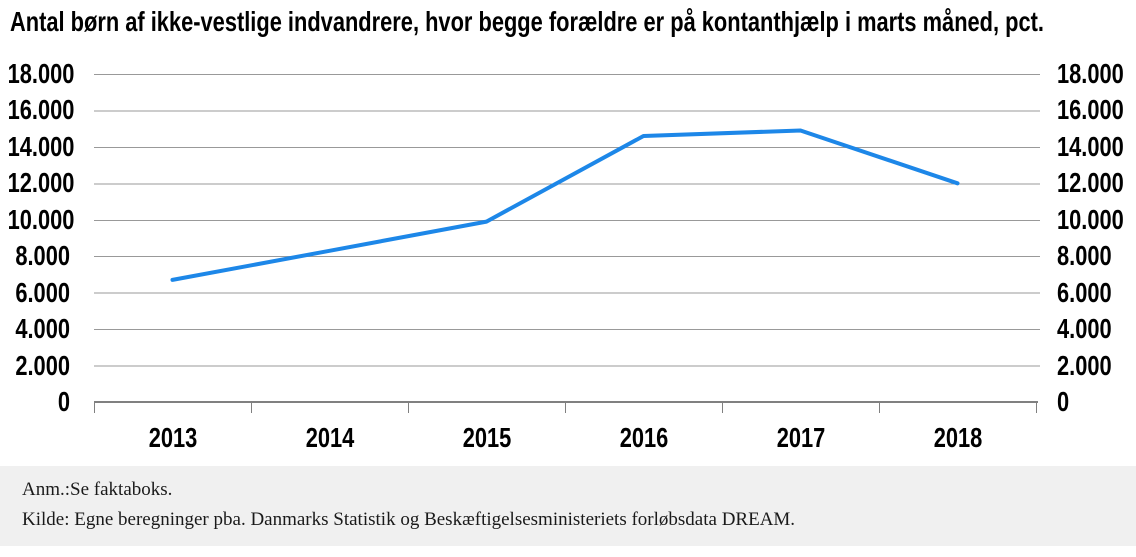 Image resolution: width=1136 pixels, height=557 pixels. I want to click on y-axis-label-right: 0, so click(1063, 401).